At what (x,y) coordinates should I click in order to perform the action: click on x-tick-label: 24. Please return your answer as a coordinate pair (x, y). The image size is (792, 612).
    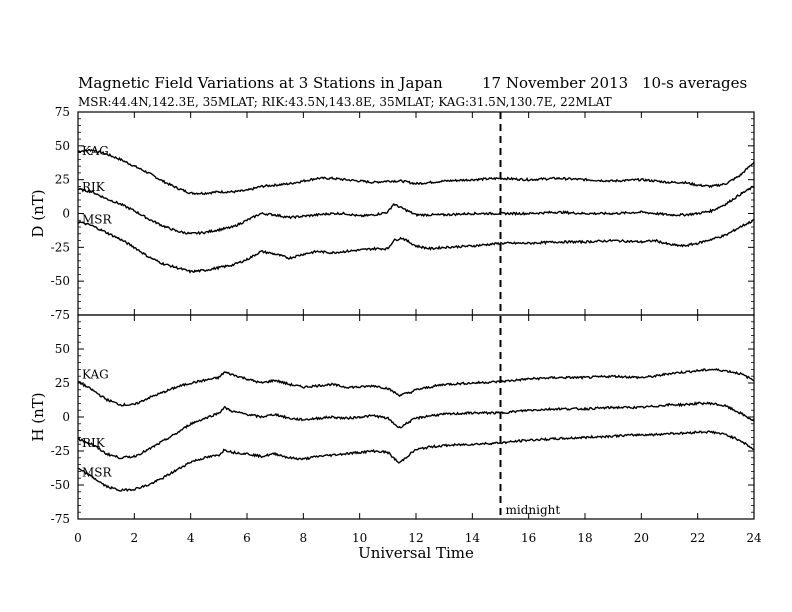
    Looking at the image, I should click on (754, 538).